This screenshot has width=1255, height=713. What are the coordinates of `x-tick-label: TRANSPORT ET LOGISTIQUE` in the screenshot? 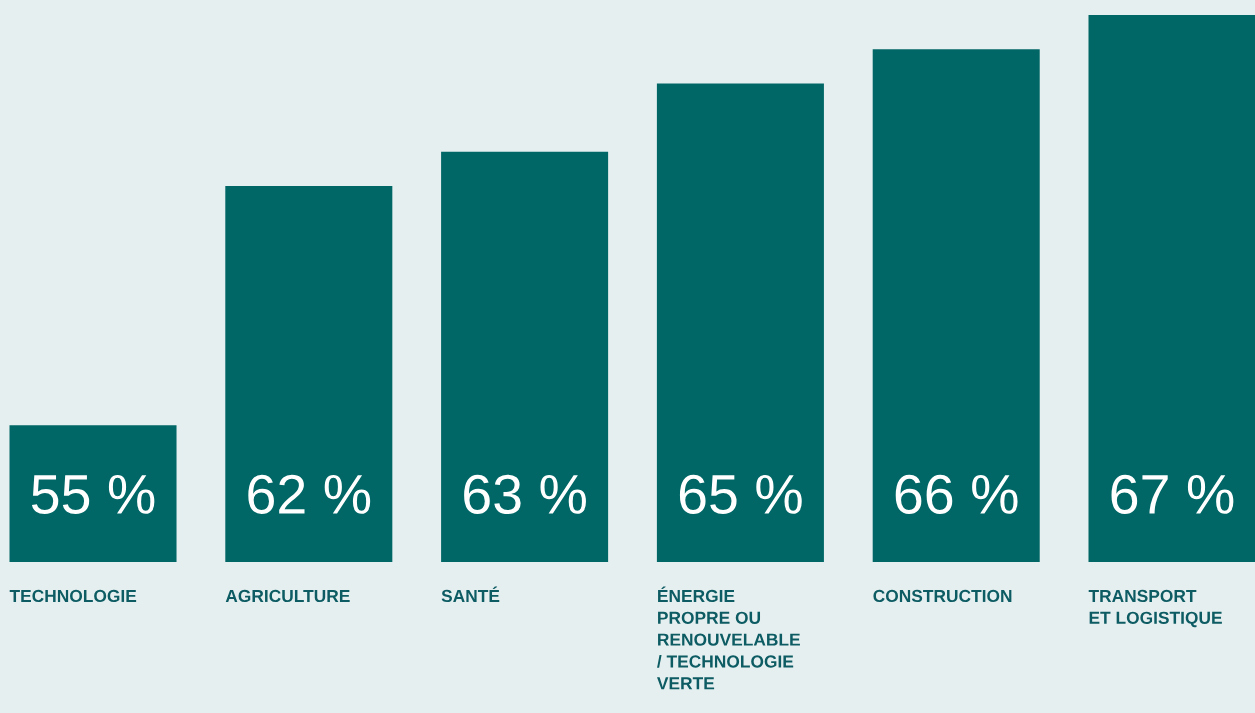 It's located at (1155, 608).